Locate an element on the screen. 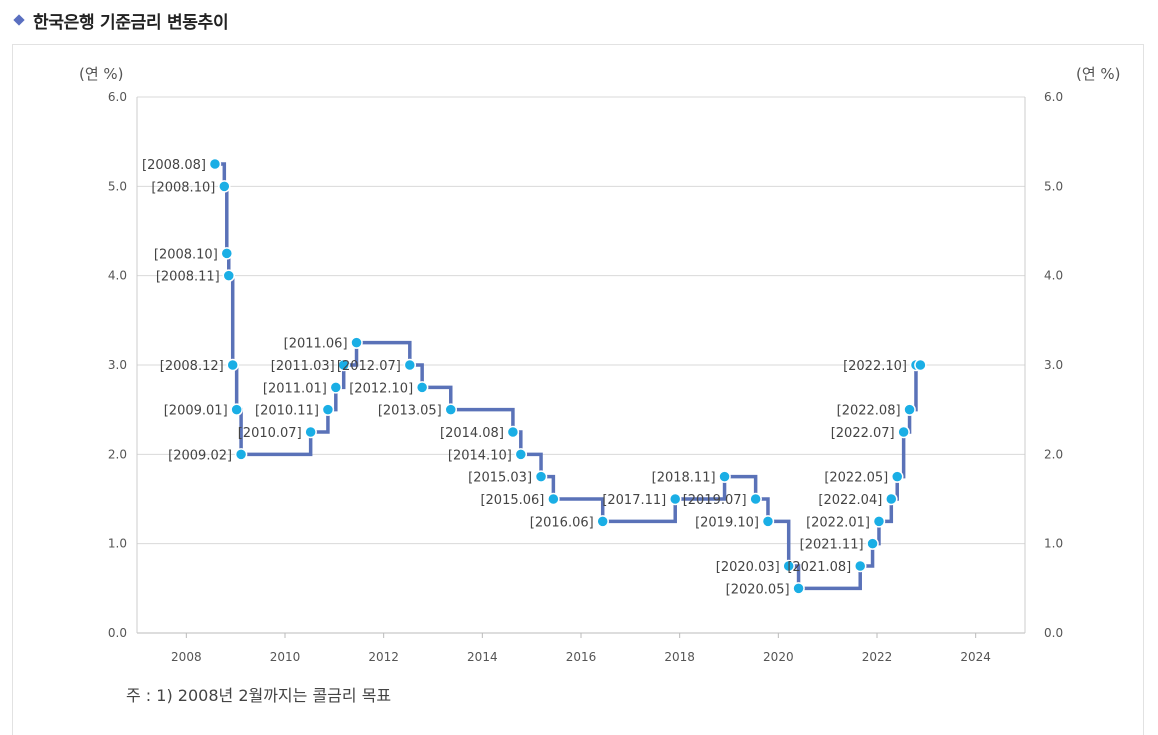 The image size is (1158, 735). data-point-label: [2011.01] is located at coordinates (295, 388).